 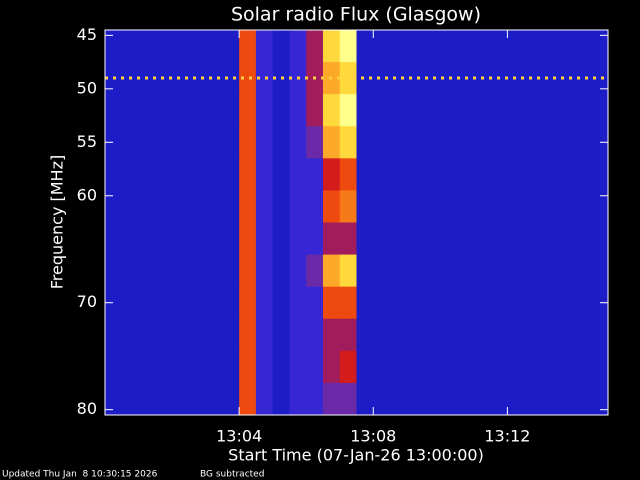 I want to click on x-tick-label: 13:04, so click(x=239, y=436).